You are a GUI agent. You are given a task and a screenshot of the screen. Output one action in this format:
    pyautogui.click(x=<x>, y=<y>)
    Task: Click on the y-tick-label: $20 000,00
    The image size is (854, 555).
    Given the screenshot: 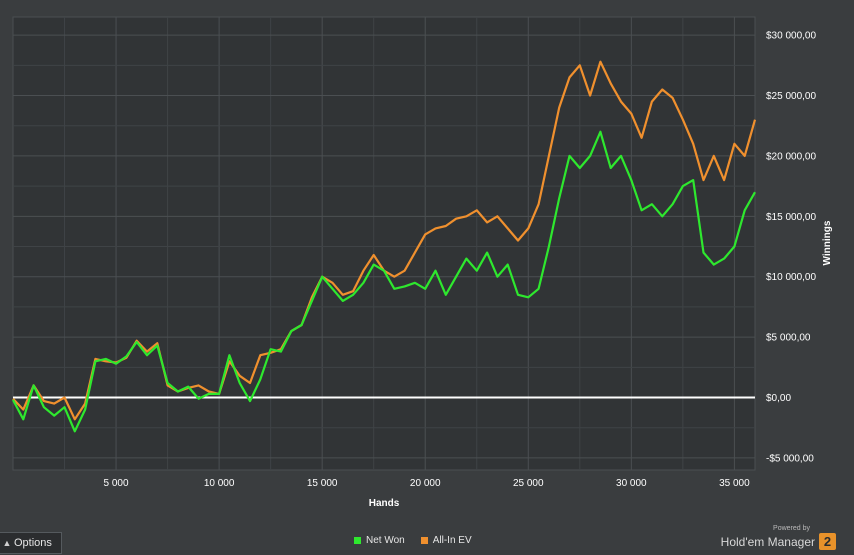 What is the action you would take?
    pyautogui.click(x=791, y=156)
    